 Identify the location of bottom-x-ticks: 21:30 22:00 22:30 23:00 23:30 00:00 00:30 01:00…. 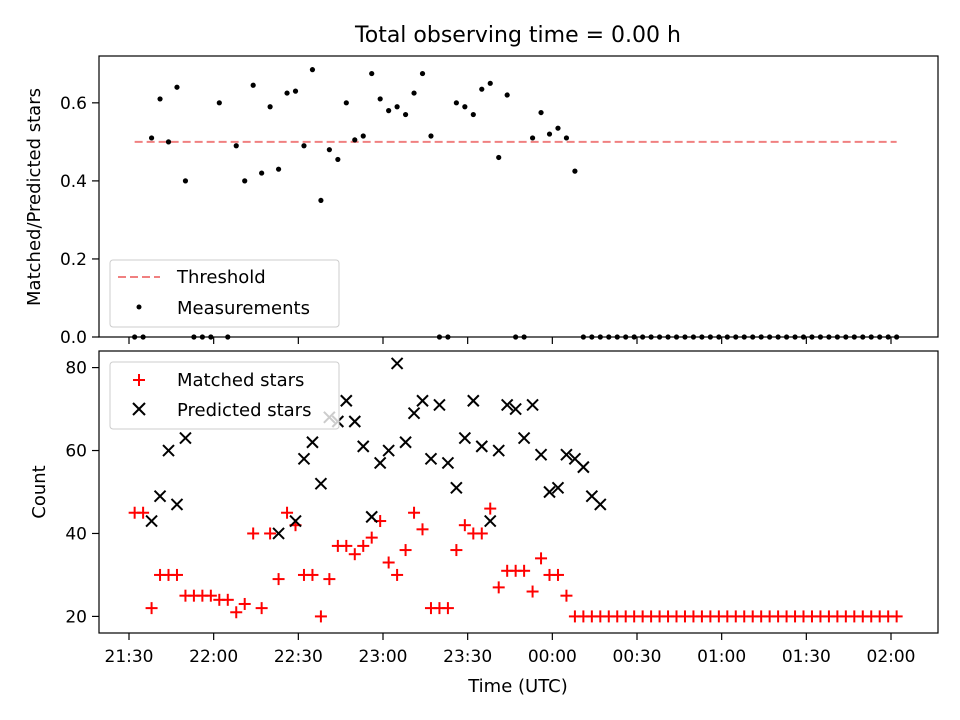
(510, 650).